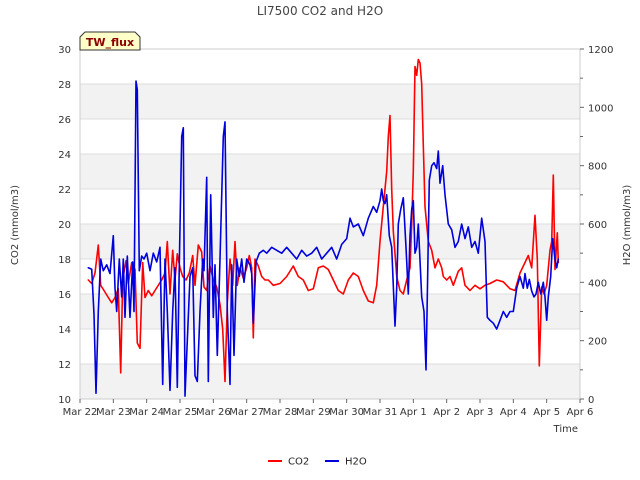 The height and width of the screenshot is (480, 640). Describe the element at coordinates (597, 283) in the screenshot. I see `y-right-tick-label: 400` at that location.